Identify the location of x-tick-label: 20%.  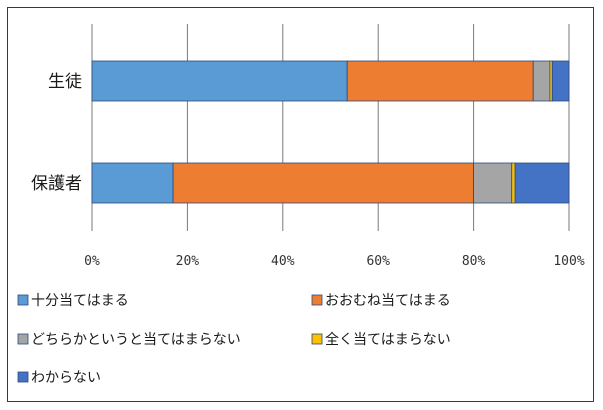
(188, 261).